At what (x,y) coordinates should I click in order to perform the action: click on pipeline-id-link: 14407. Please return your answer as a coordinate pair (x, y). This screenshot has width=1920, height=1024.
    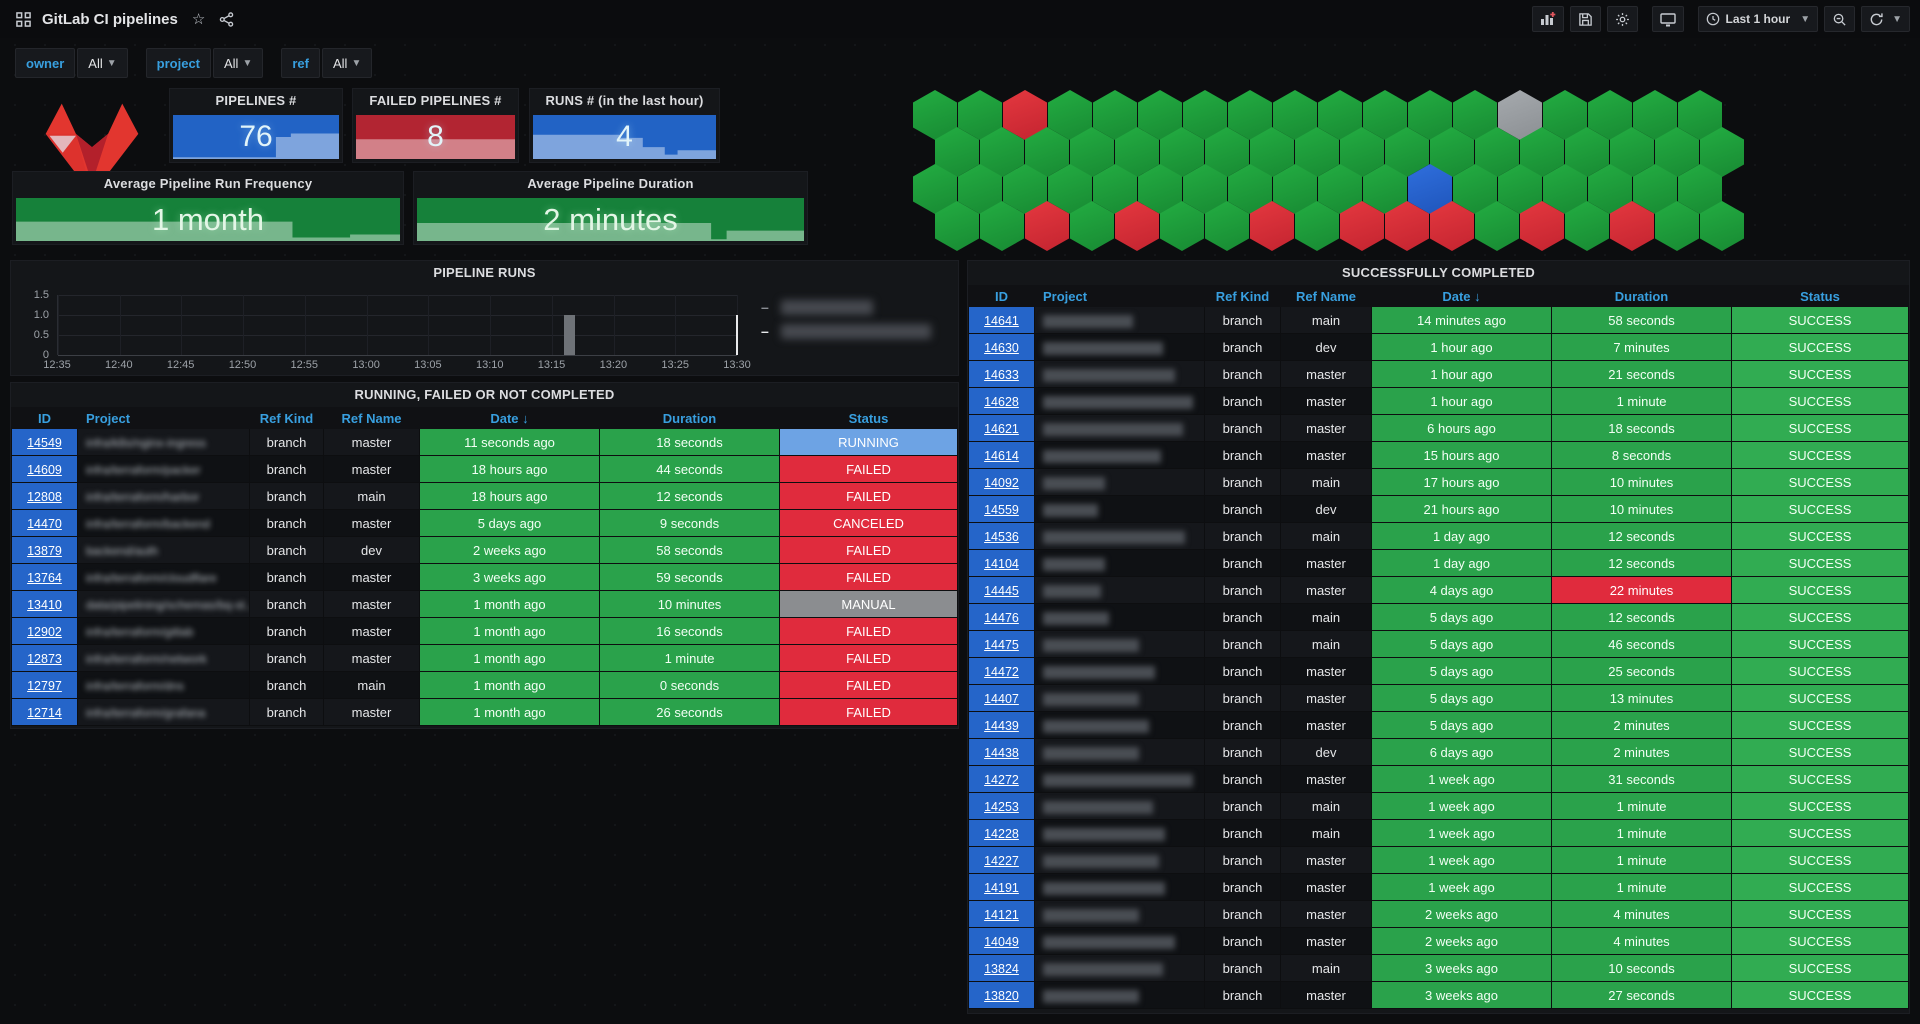
    Looking at the image, I should click on (1001, 698).